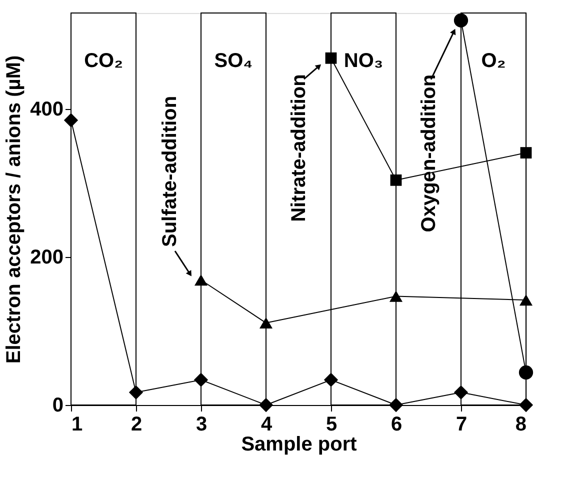 This screenshot has height=479, width=582. What do you see at coordinates (364, 61) in the screenshot?
I see `band-label: NO₃` at bounding box center [364, 61].